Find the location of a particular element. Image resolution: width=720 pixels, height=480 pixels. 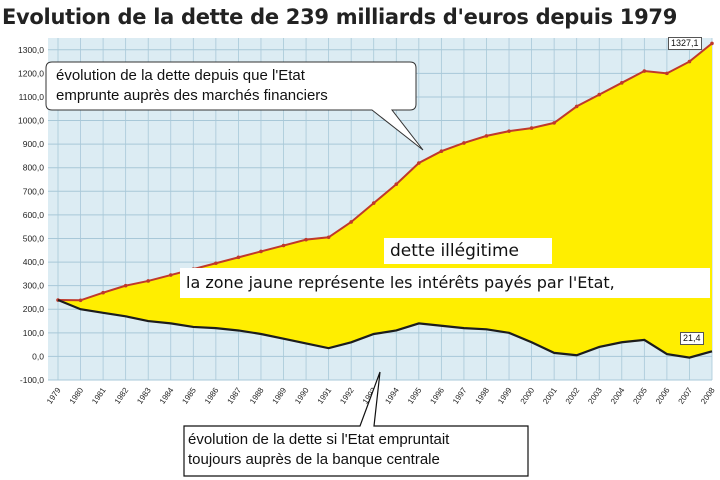

x-tick-label: 1997 is located at coordinates (460, 396).